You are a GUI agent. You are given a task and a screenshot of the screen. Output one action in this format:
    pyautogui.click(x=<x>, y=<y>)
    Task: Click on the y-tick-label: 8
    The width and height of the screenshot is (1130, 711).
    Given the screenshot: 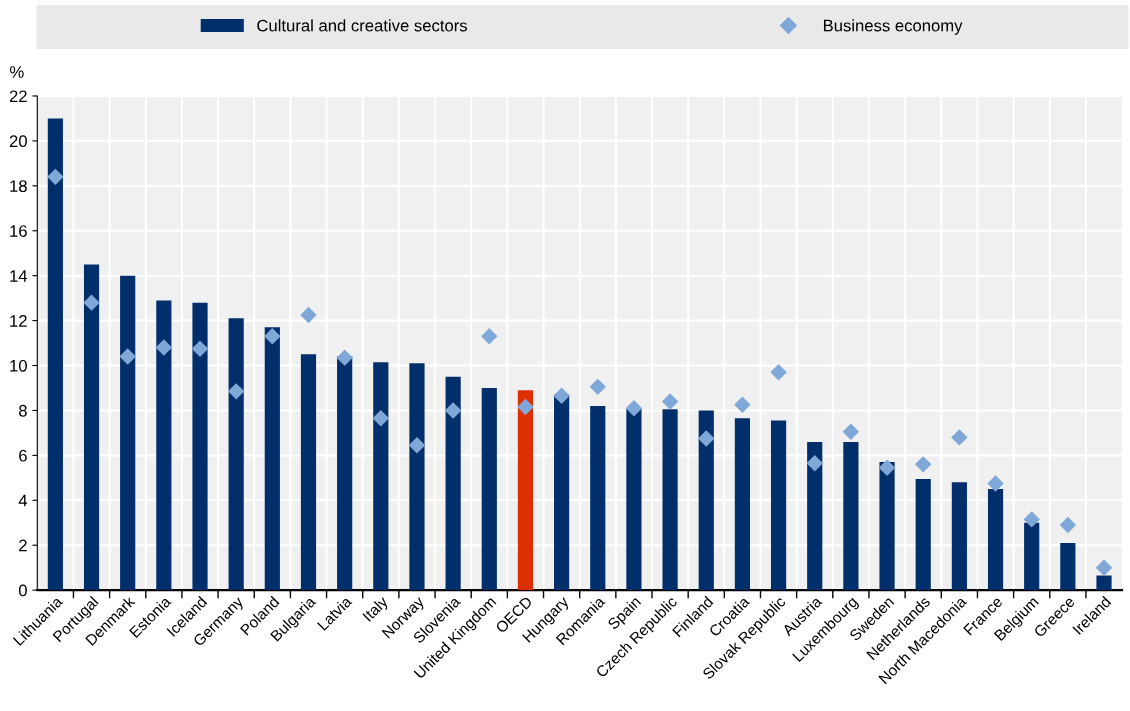 What is the action you would take?
    pyautogui.click(x=23, y=410)
    